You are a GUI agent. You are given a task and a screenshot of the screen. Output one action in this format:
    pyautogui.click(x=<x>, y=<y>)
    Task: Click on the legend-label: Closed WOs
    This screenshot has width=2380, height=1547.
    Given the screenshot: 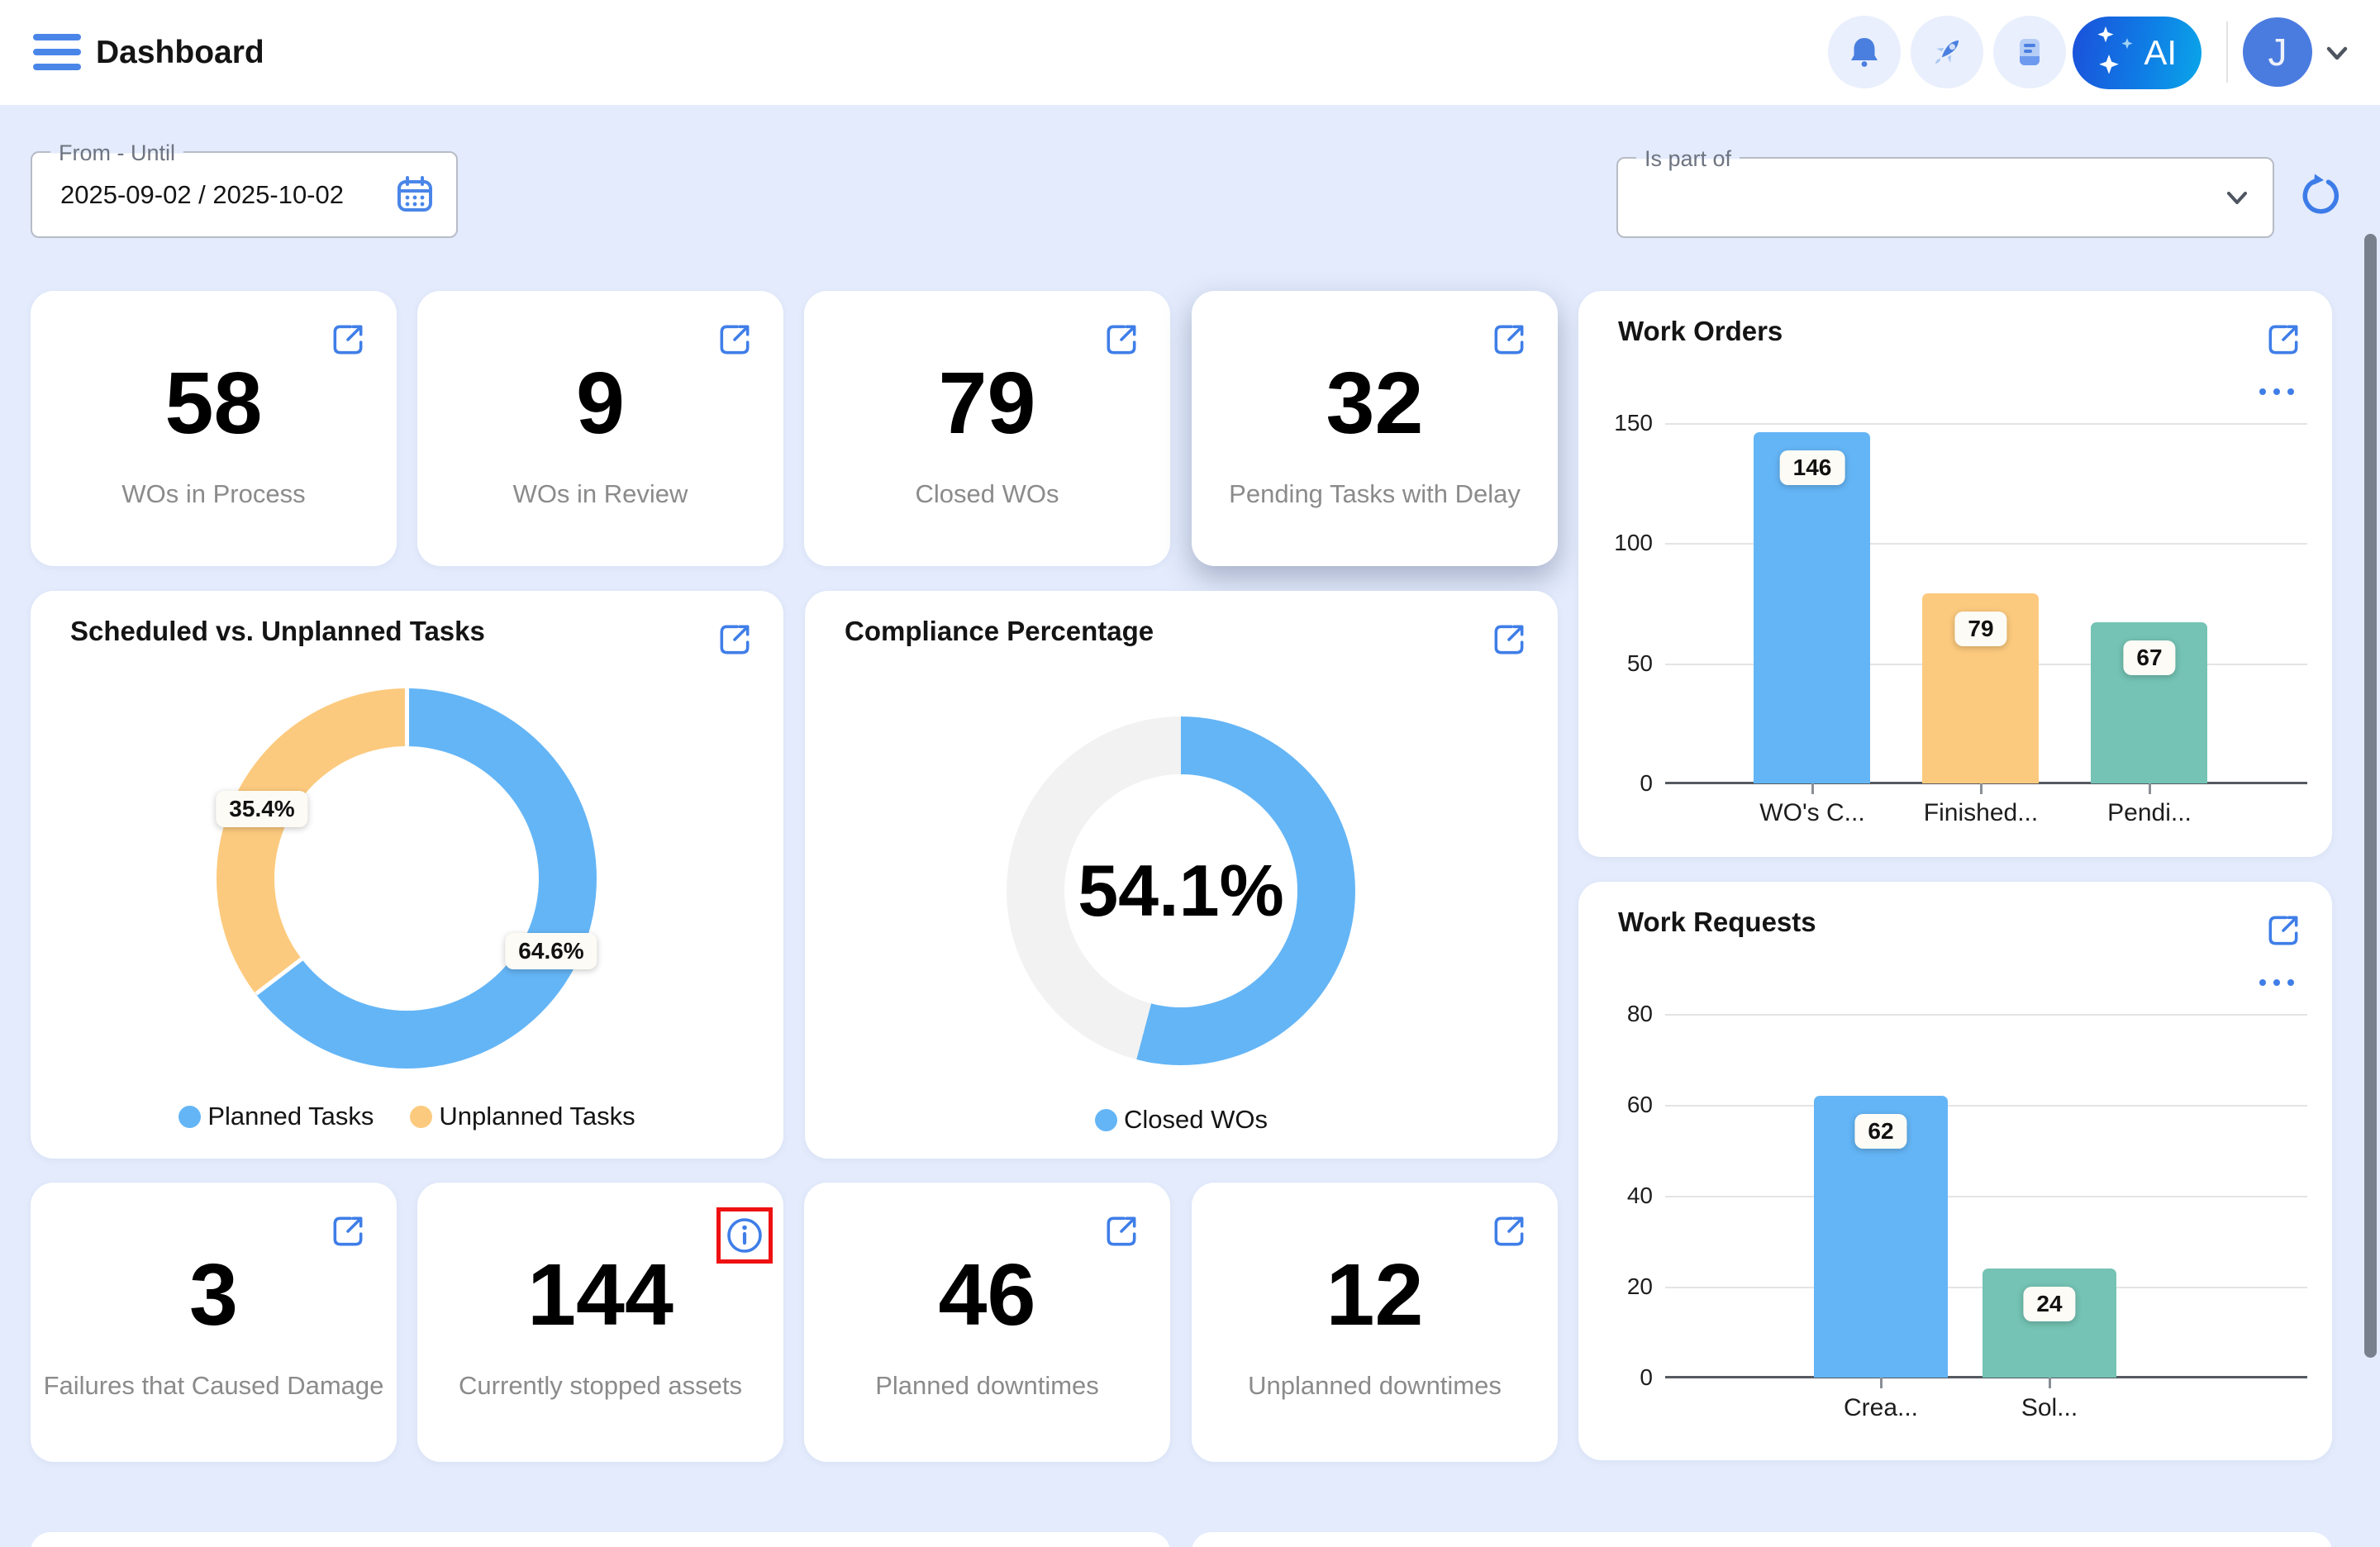 What is the action you would take?
    pyautogui.click(x=1196, y=1119)
    